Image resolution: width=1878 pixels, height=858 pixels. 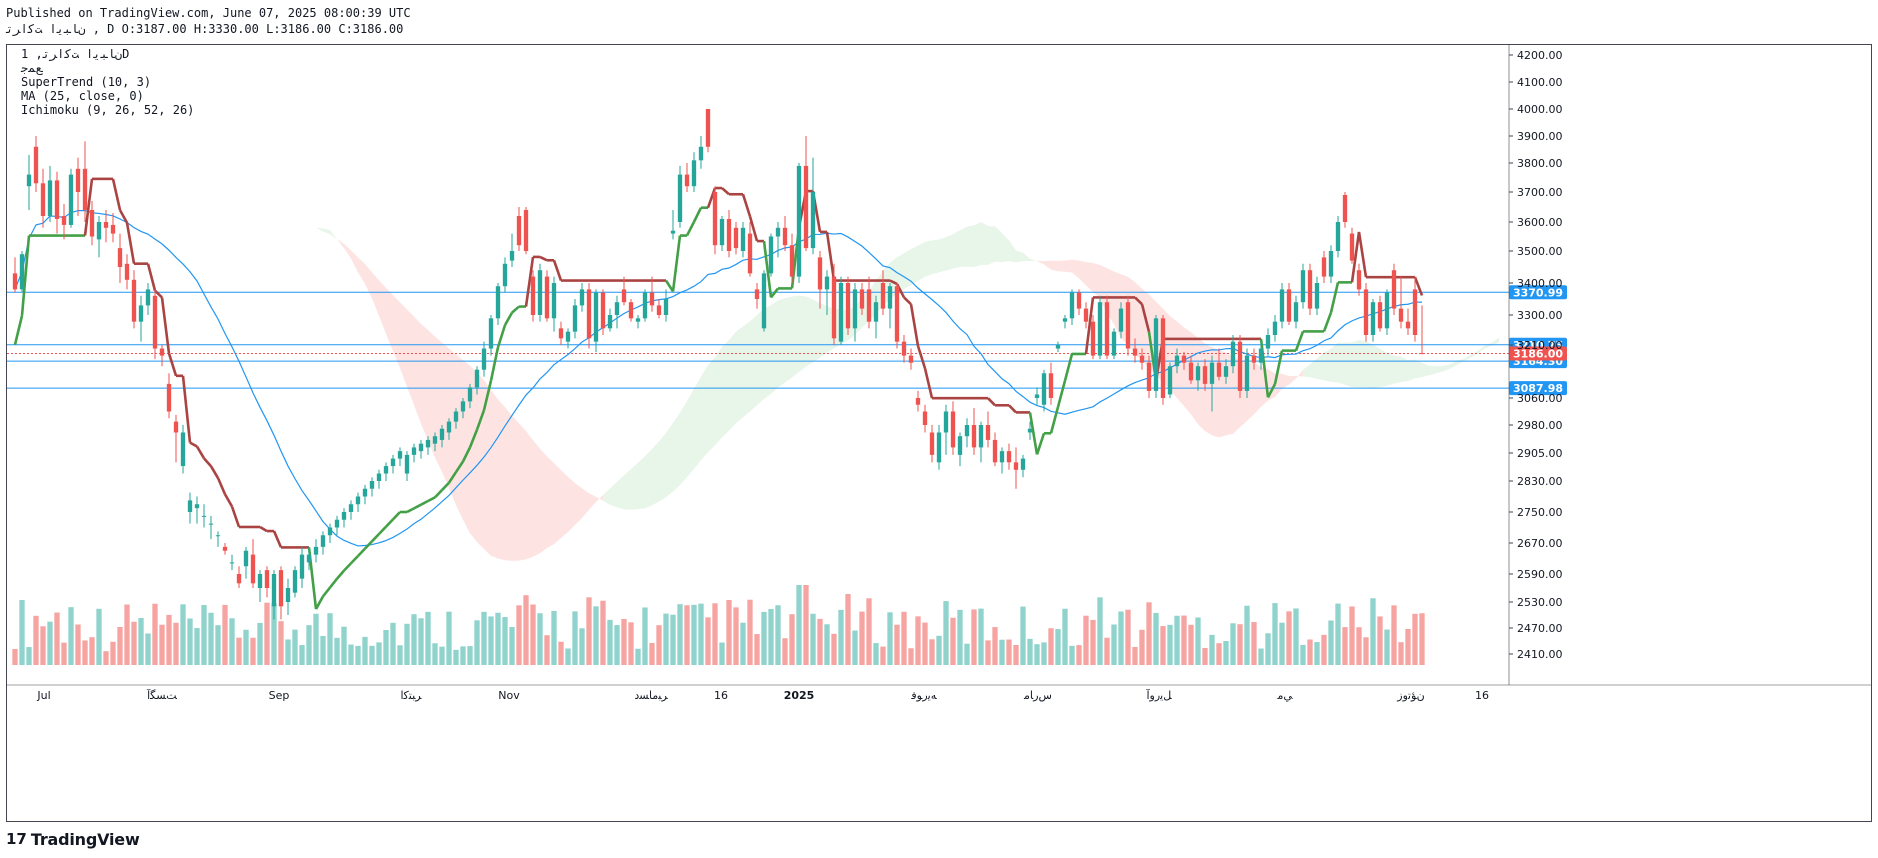 I want to click on price-tick-label: 2980.00, so click(x=1540, y=425).